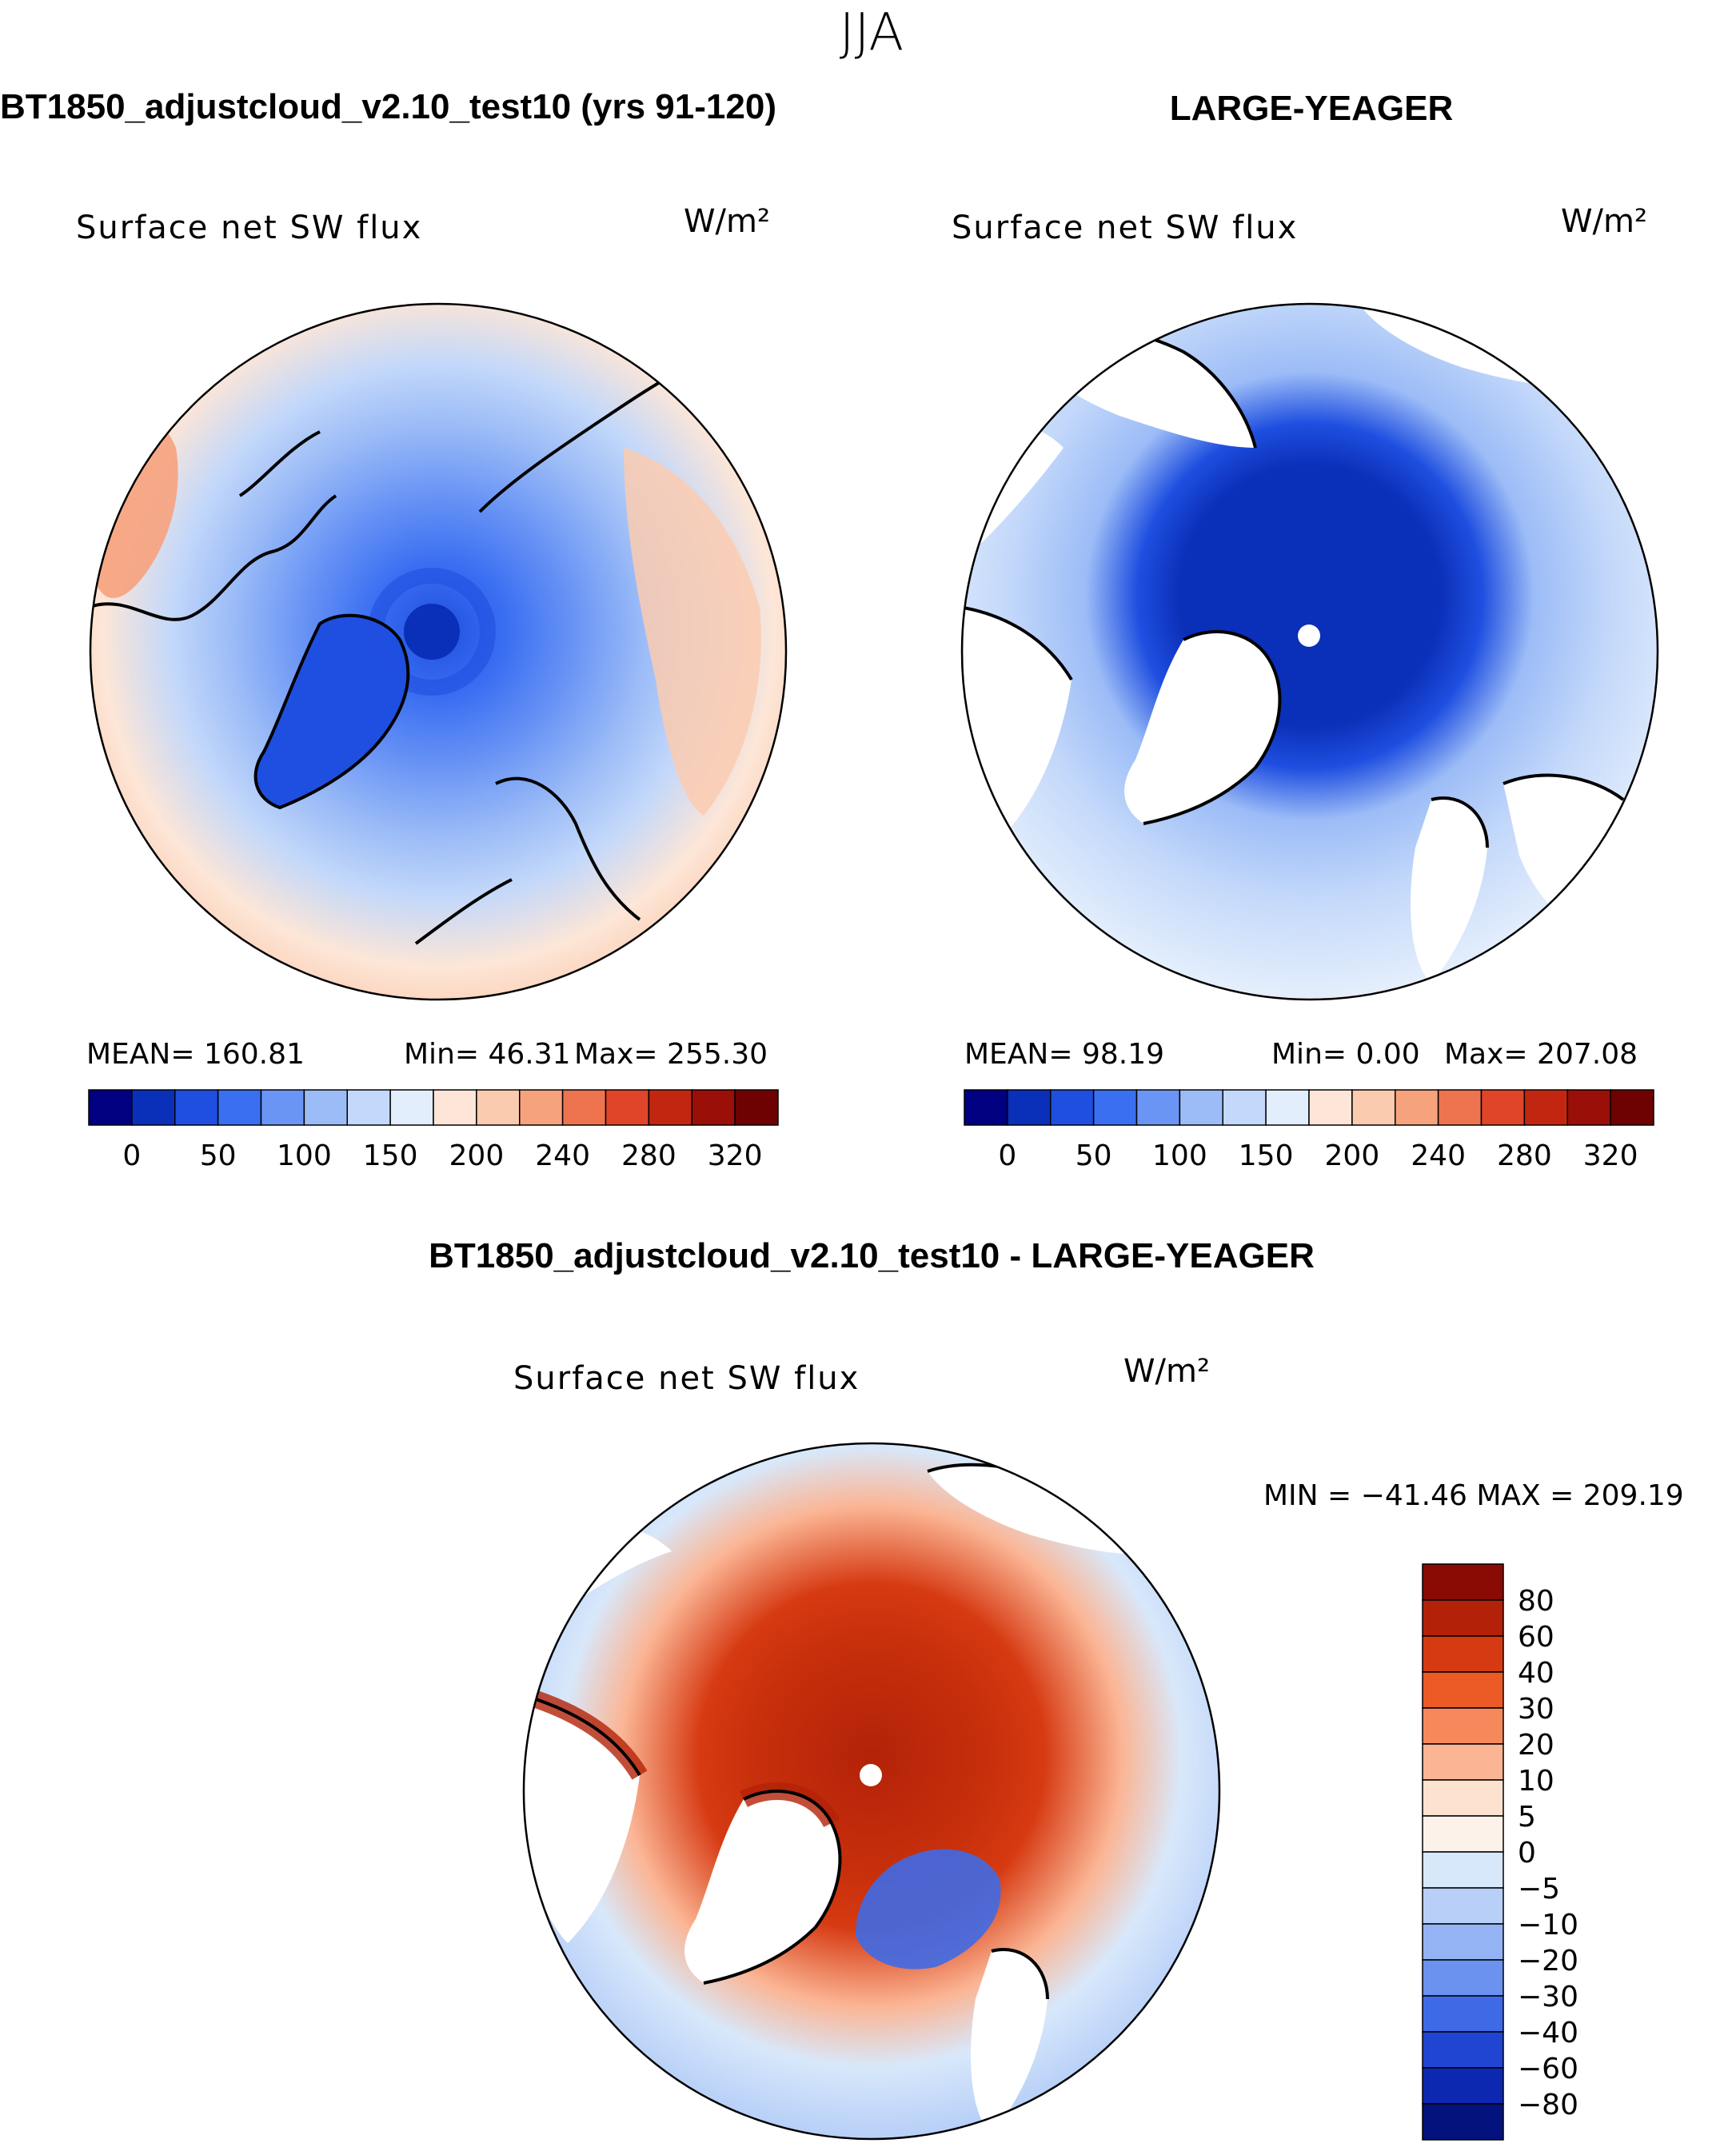 The height and width of the screenshot is (2155, 1736). I want to click on colorbar-tick-label: 100, so click(1179, 1155).